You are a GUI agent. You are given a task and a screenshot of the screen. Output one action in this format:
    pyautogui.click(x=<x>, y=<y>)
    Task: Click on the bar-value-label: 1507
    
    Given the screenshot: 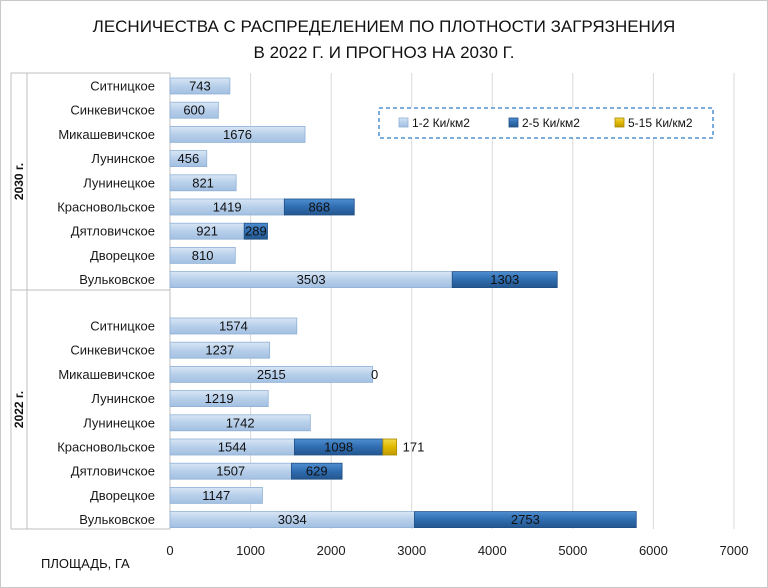 What is the action you would take?
    pyautogui.click(x=230, y=471)
    